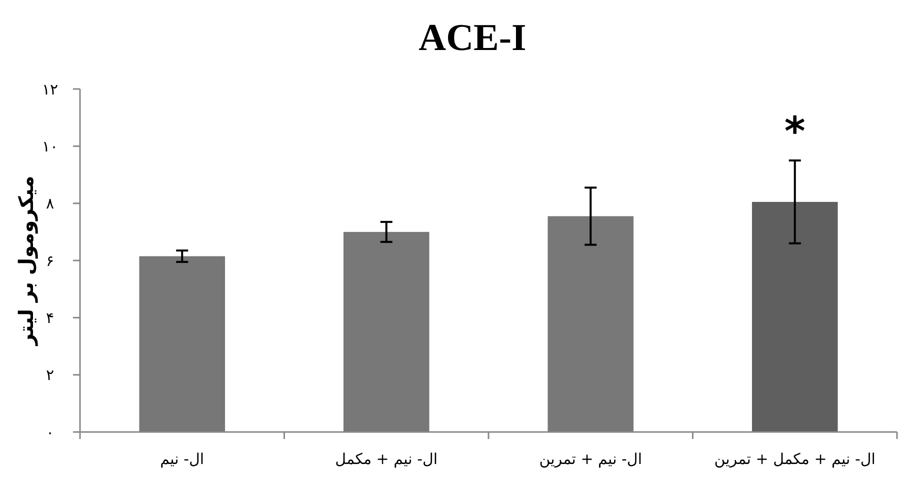  What do you see at coordinates (795, 459) in the screenshot?
I see `x-tick-label: ال- نیم + مکمل + تمرین` at bounding box center [795, 459].